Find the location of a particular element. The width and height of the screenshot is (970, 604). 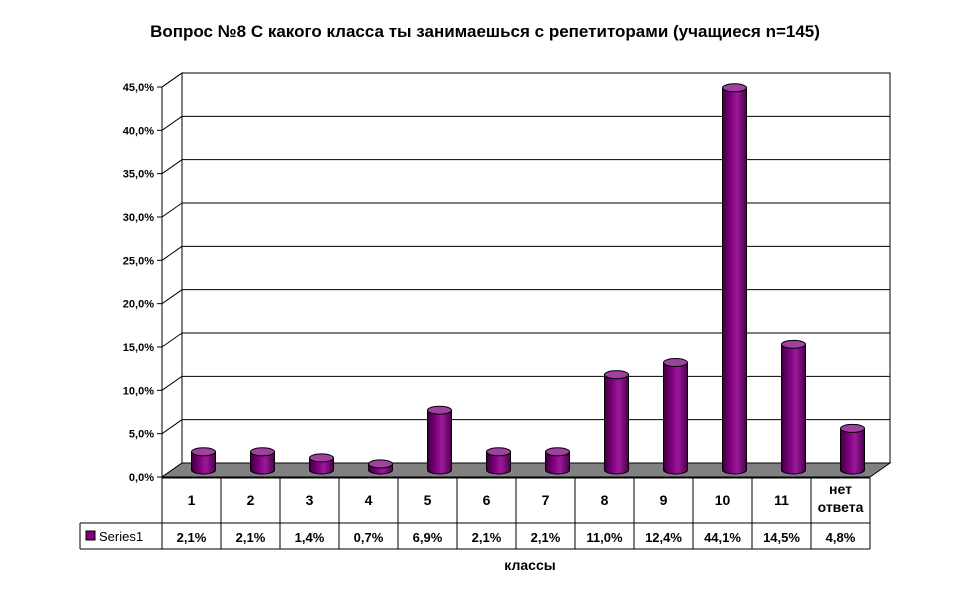

data-label: 0,7% is located at coordinates (369, 537).